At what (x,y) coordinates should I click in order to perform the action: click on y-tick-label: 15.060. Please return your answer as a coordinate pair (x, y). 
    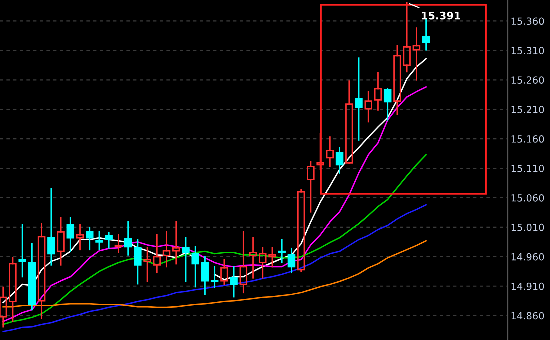
    Looking at the image, I should click on (528, 198).